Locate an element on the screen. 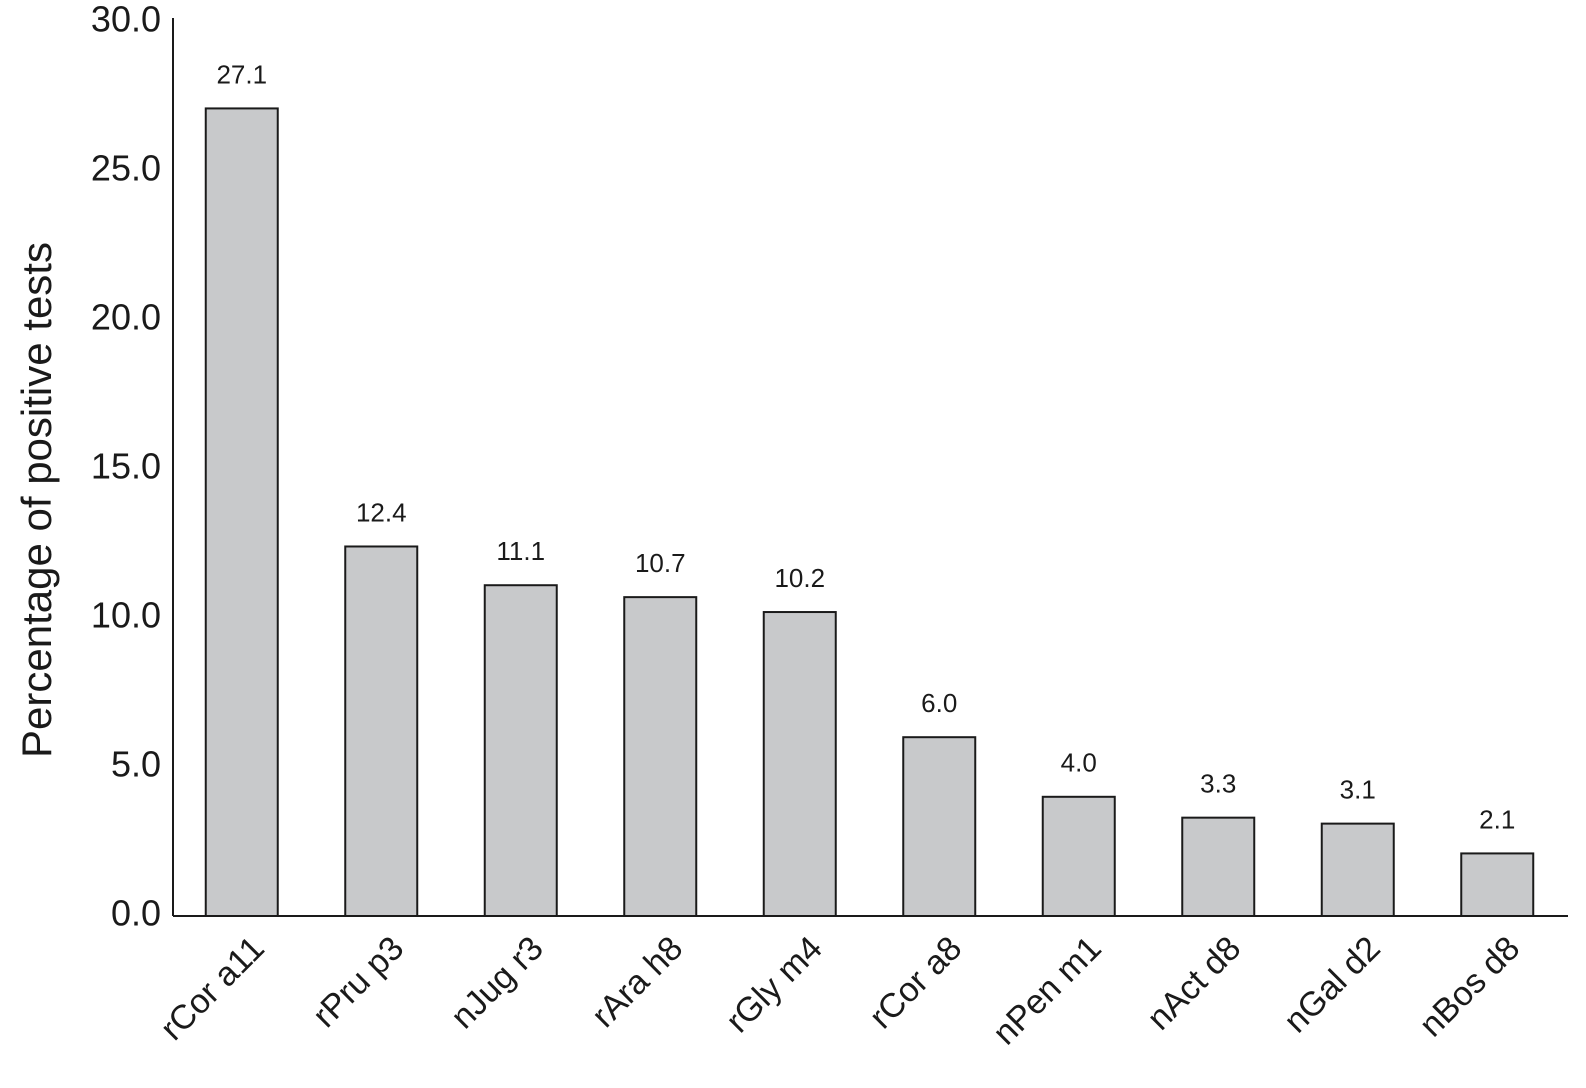  value-label: 11.1 is located at coordinates (520, 551).